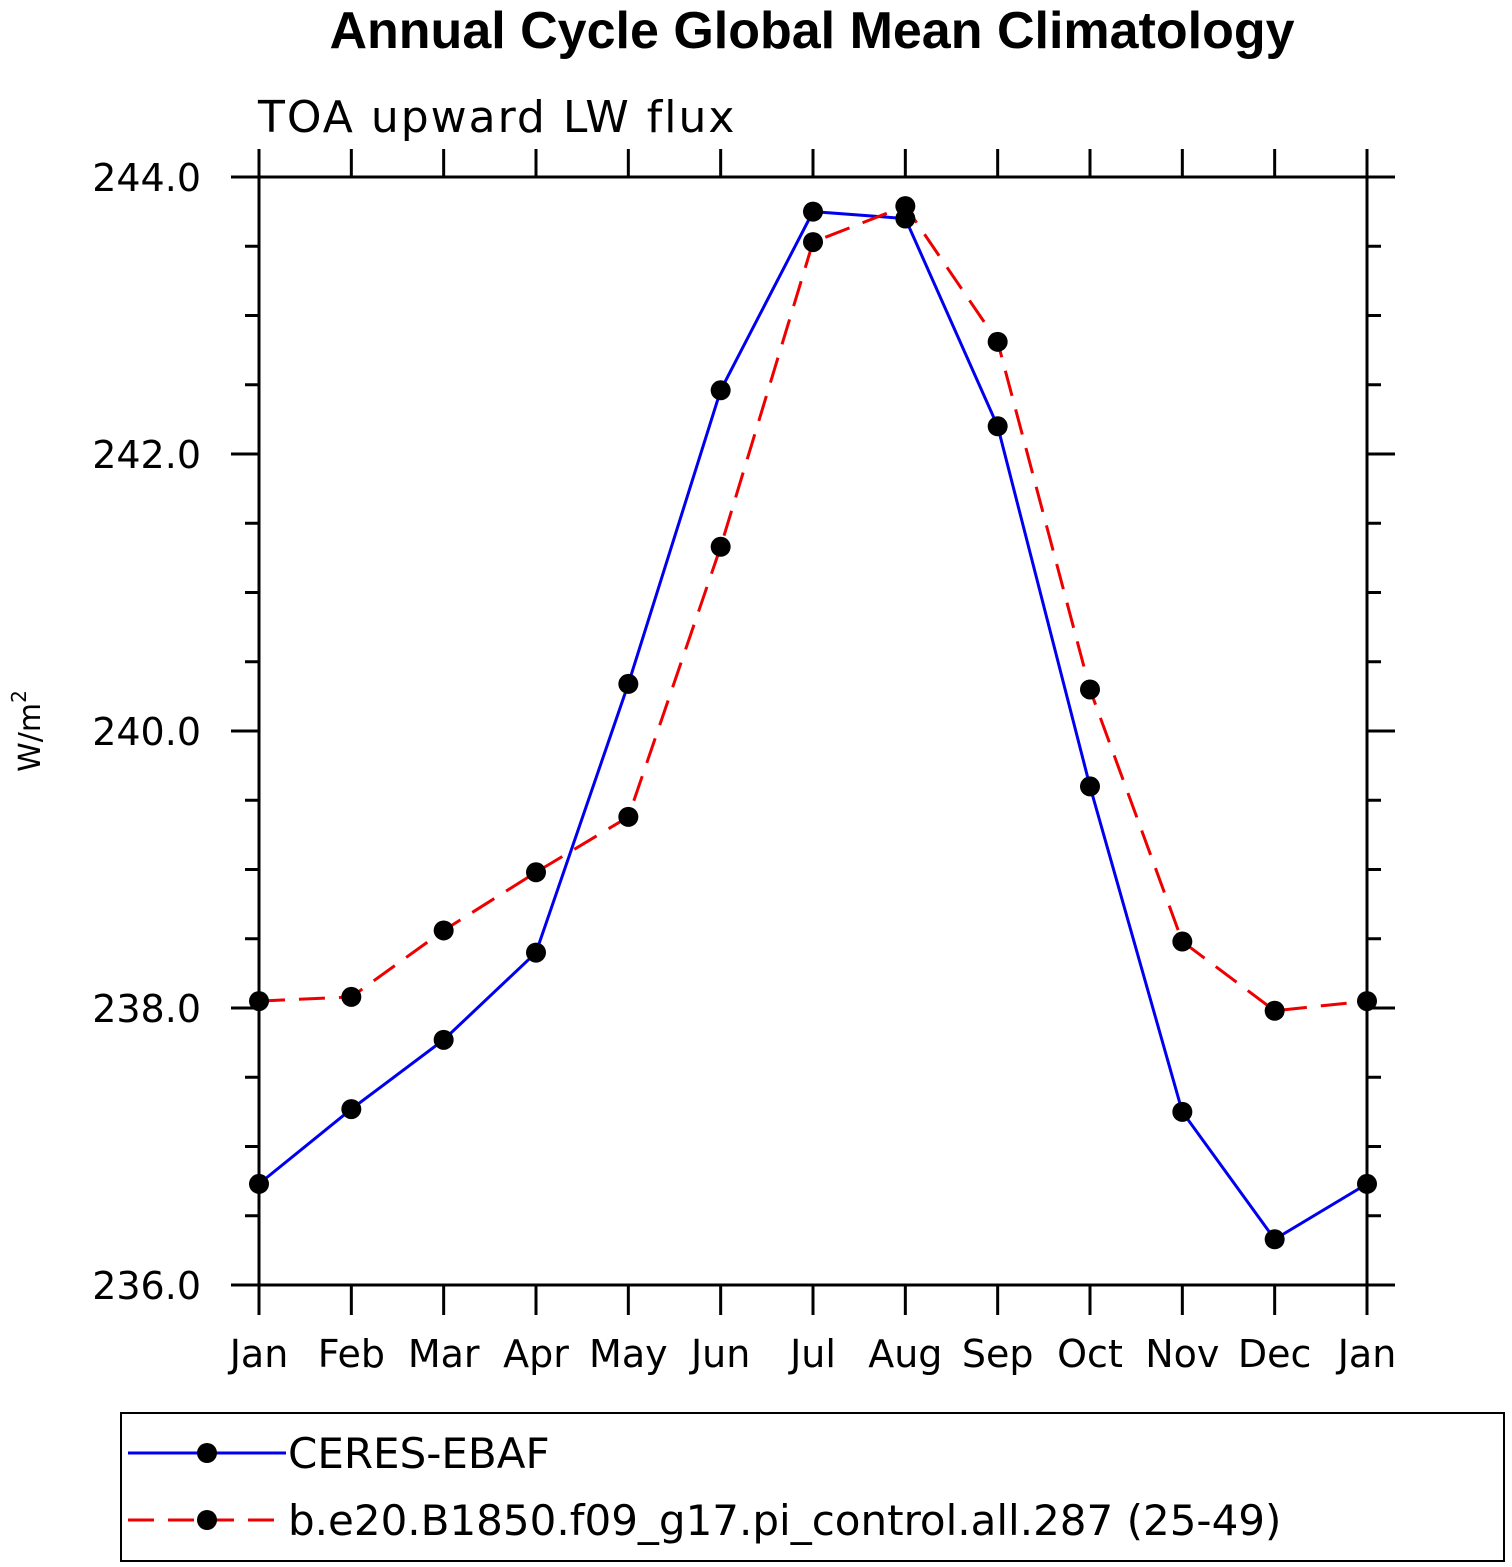 The height and width of the screenshot is (1567, 1512). I want to click on x-tick-label: Aug, so click(905, 1354).